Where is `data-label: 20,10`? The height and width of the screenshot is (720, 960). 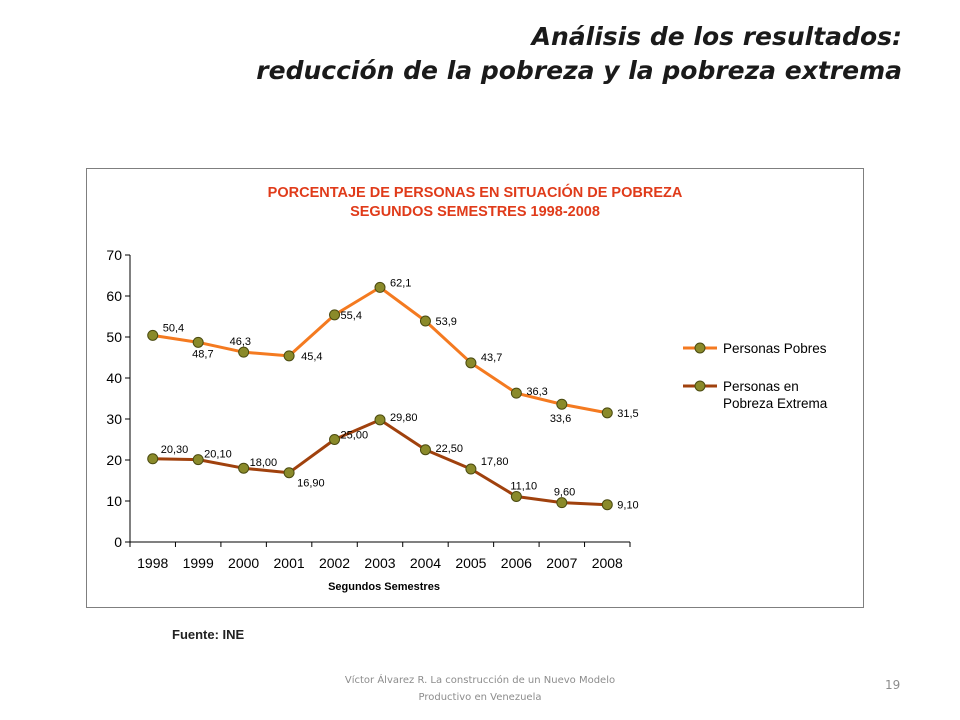 data-label: 20,10 is located at coordinates (218, 455).